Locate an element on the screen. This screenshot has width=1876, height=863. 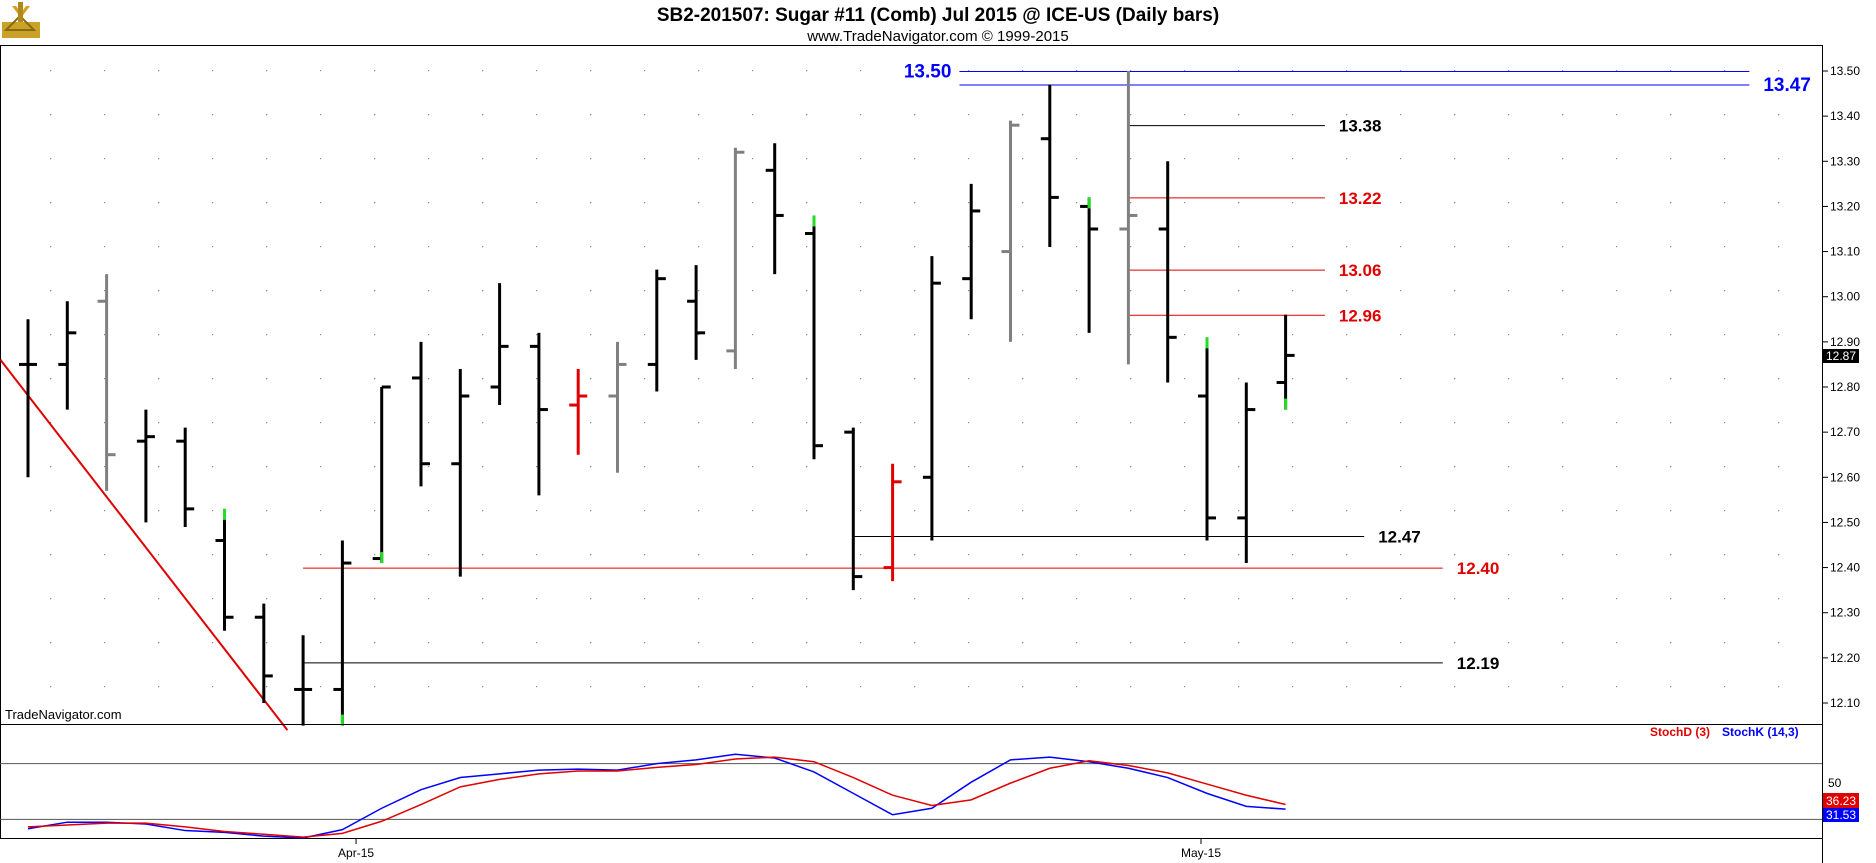
price-tick-label: 13.10 is located at coordinates (1845, 252).